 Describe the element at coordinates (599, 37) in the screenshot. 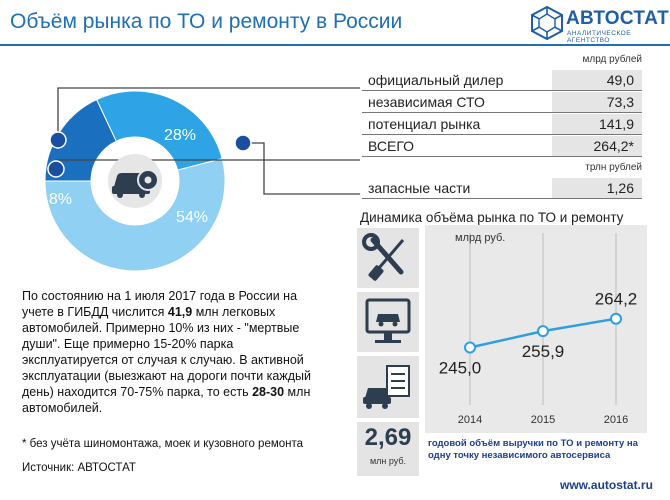

I see `logo-subtitle: АНАЛИТИЧЕСКОЕ АГЕНТСТВО` at that location.